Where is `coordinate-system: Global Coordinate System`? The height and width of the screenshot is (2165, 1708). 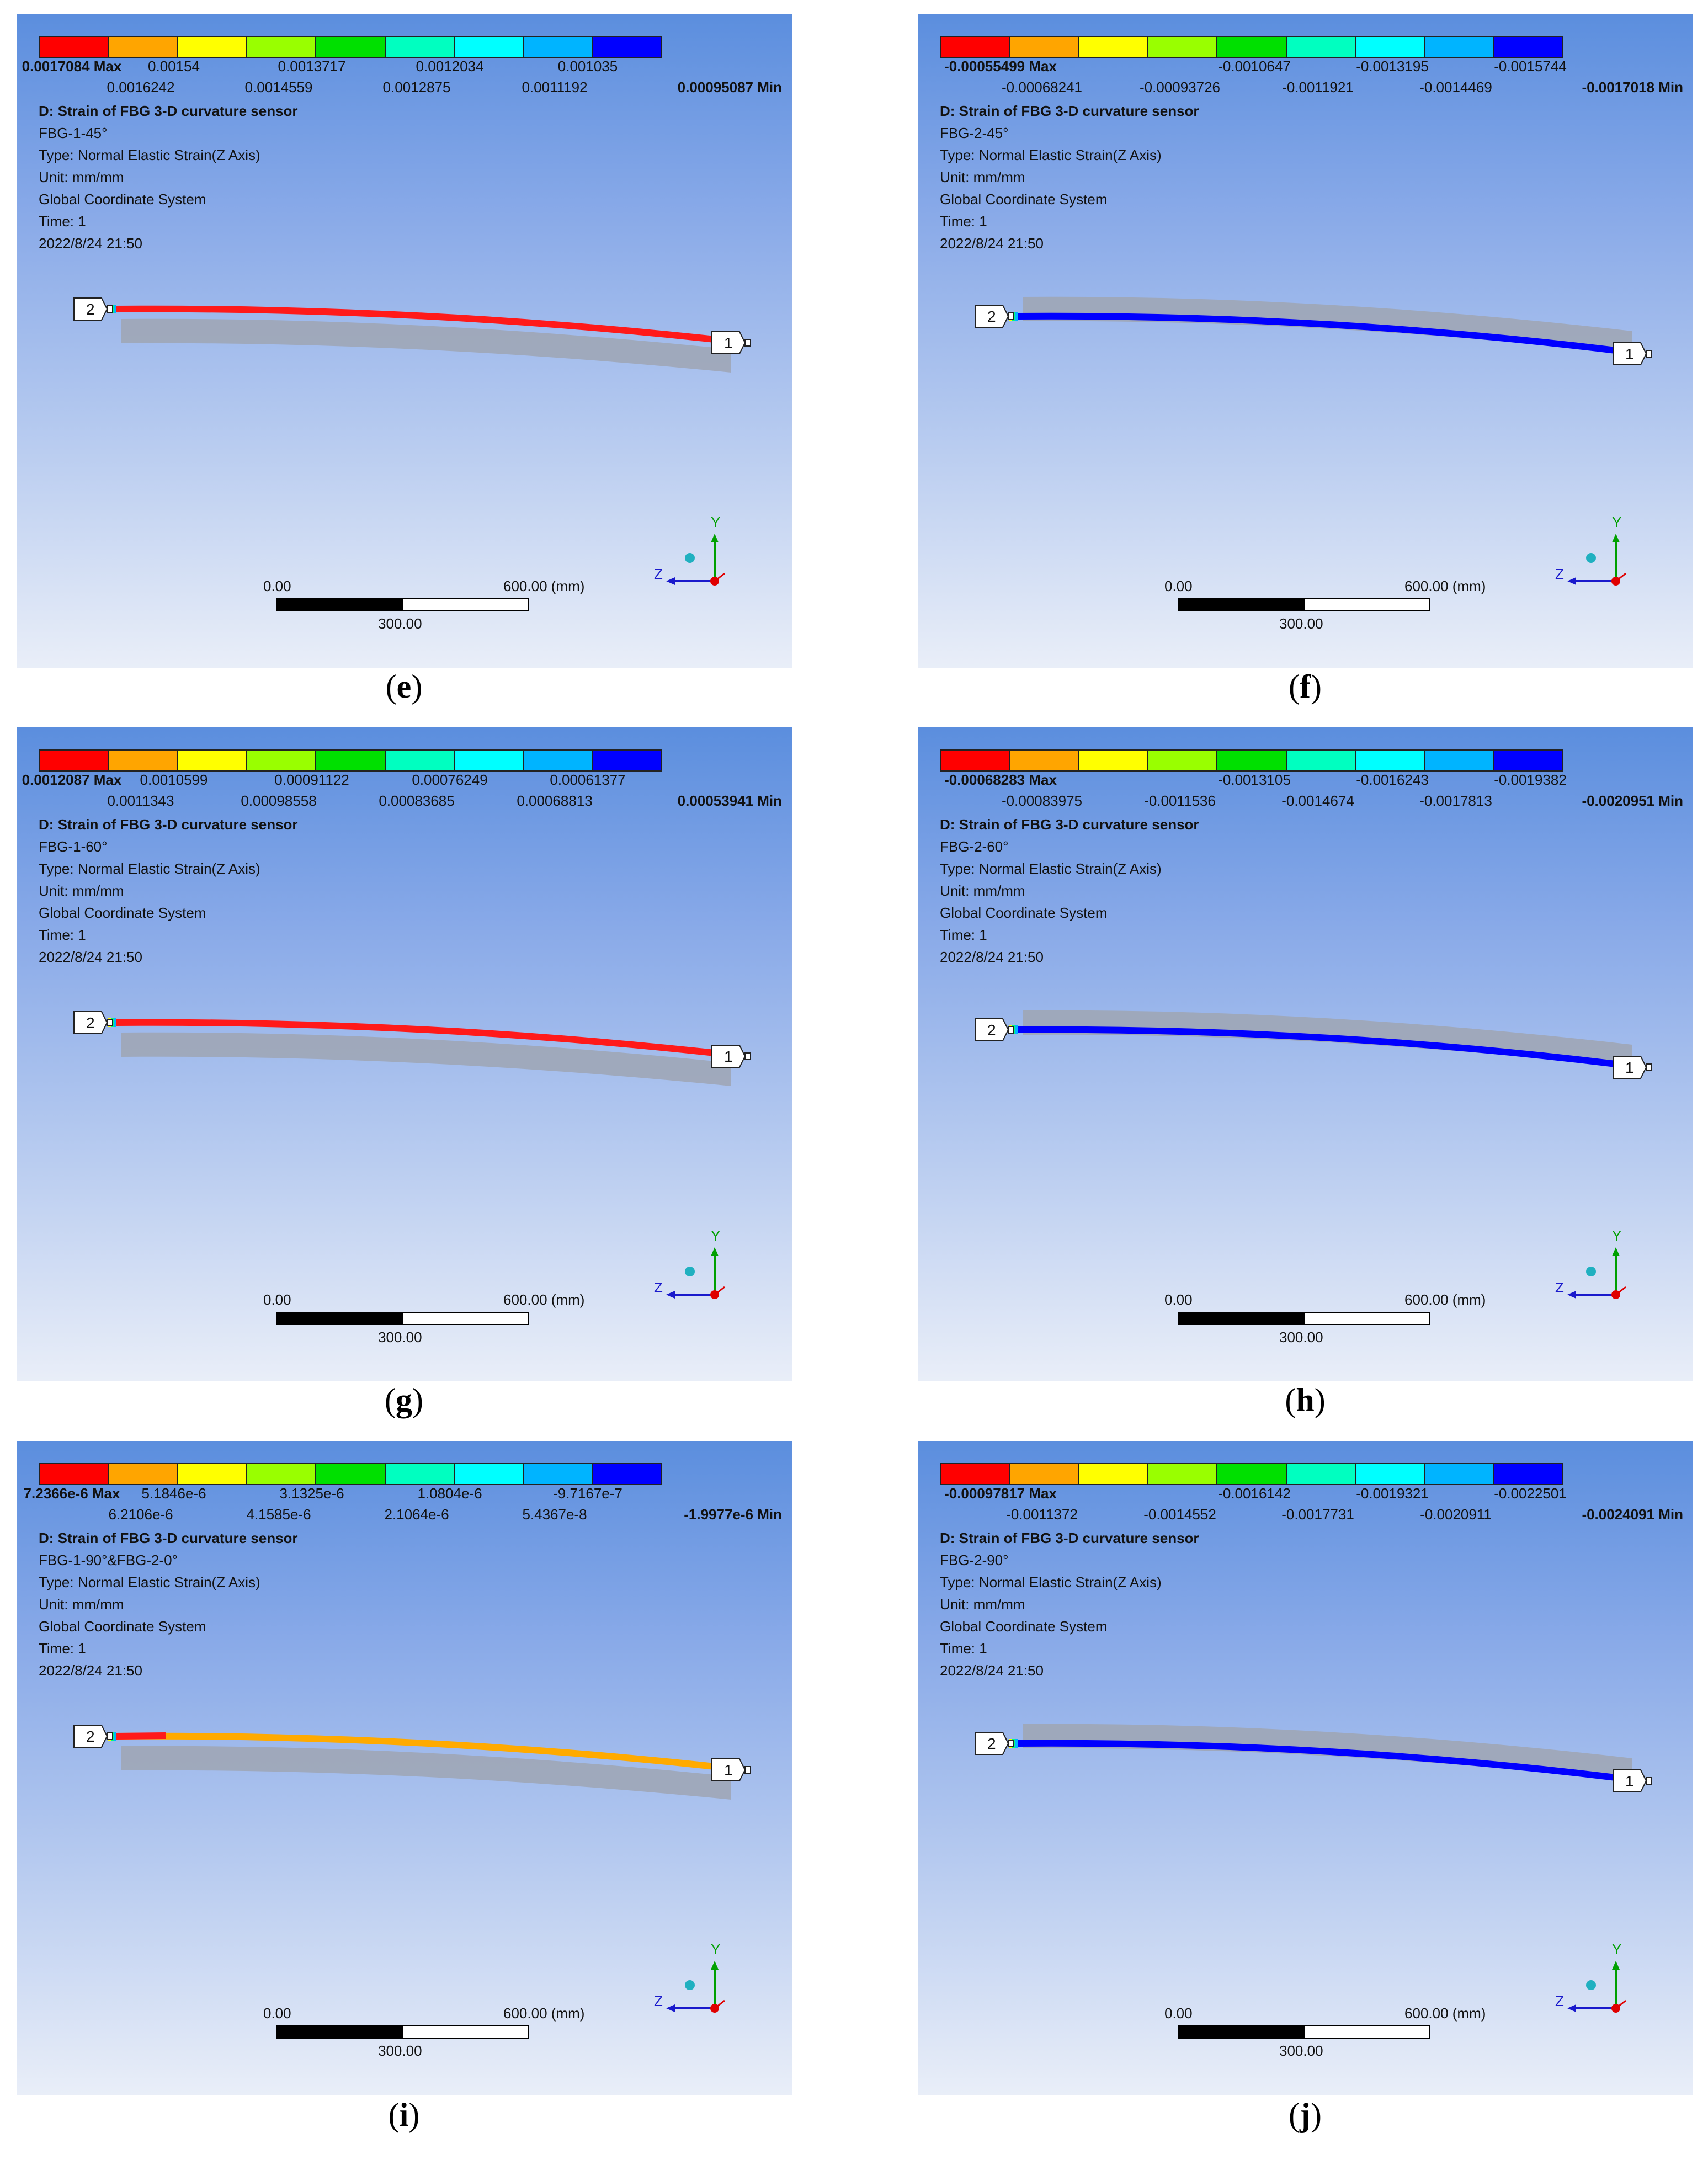 coordinate-system: Global Coordinate System is located at coordinates (122, 913).